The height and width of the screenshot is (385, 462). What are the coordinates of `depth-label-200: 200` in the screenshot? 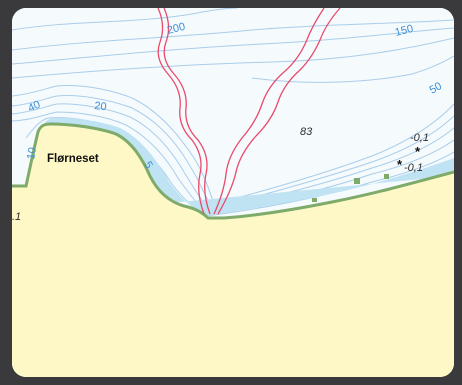 It's located at (176, 29).